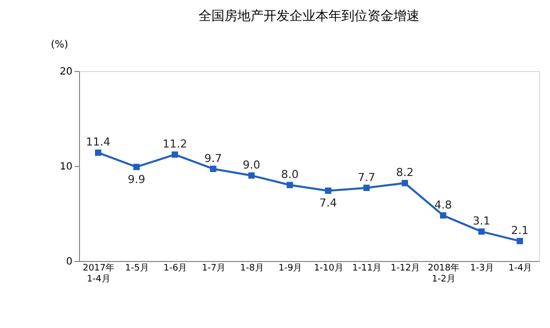 The height and width of the screenshot is (328, 550). Describe the element at coordinates (520, 231) in the screenshot. I see `data-label: 2.1` at that location.